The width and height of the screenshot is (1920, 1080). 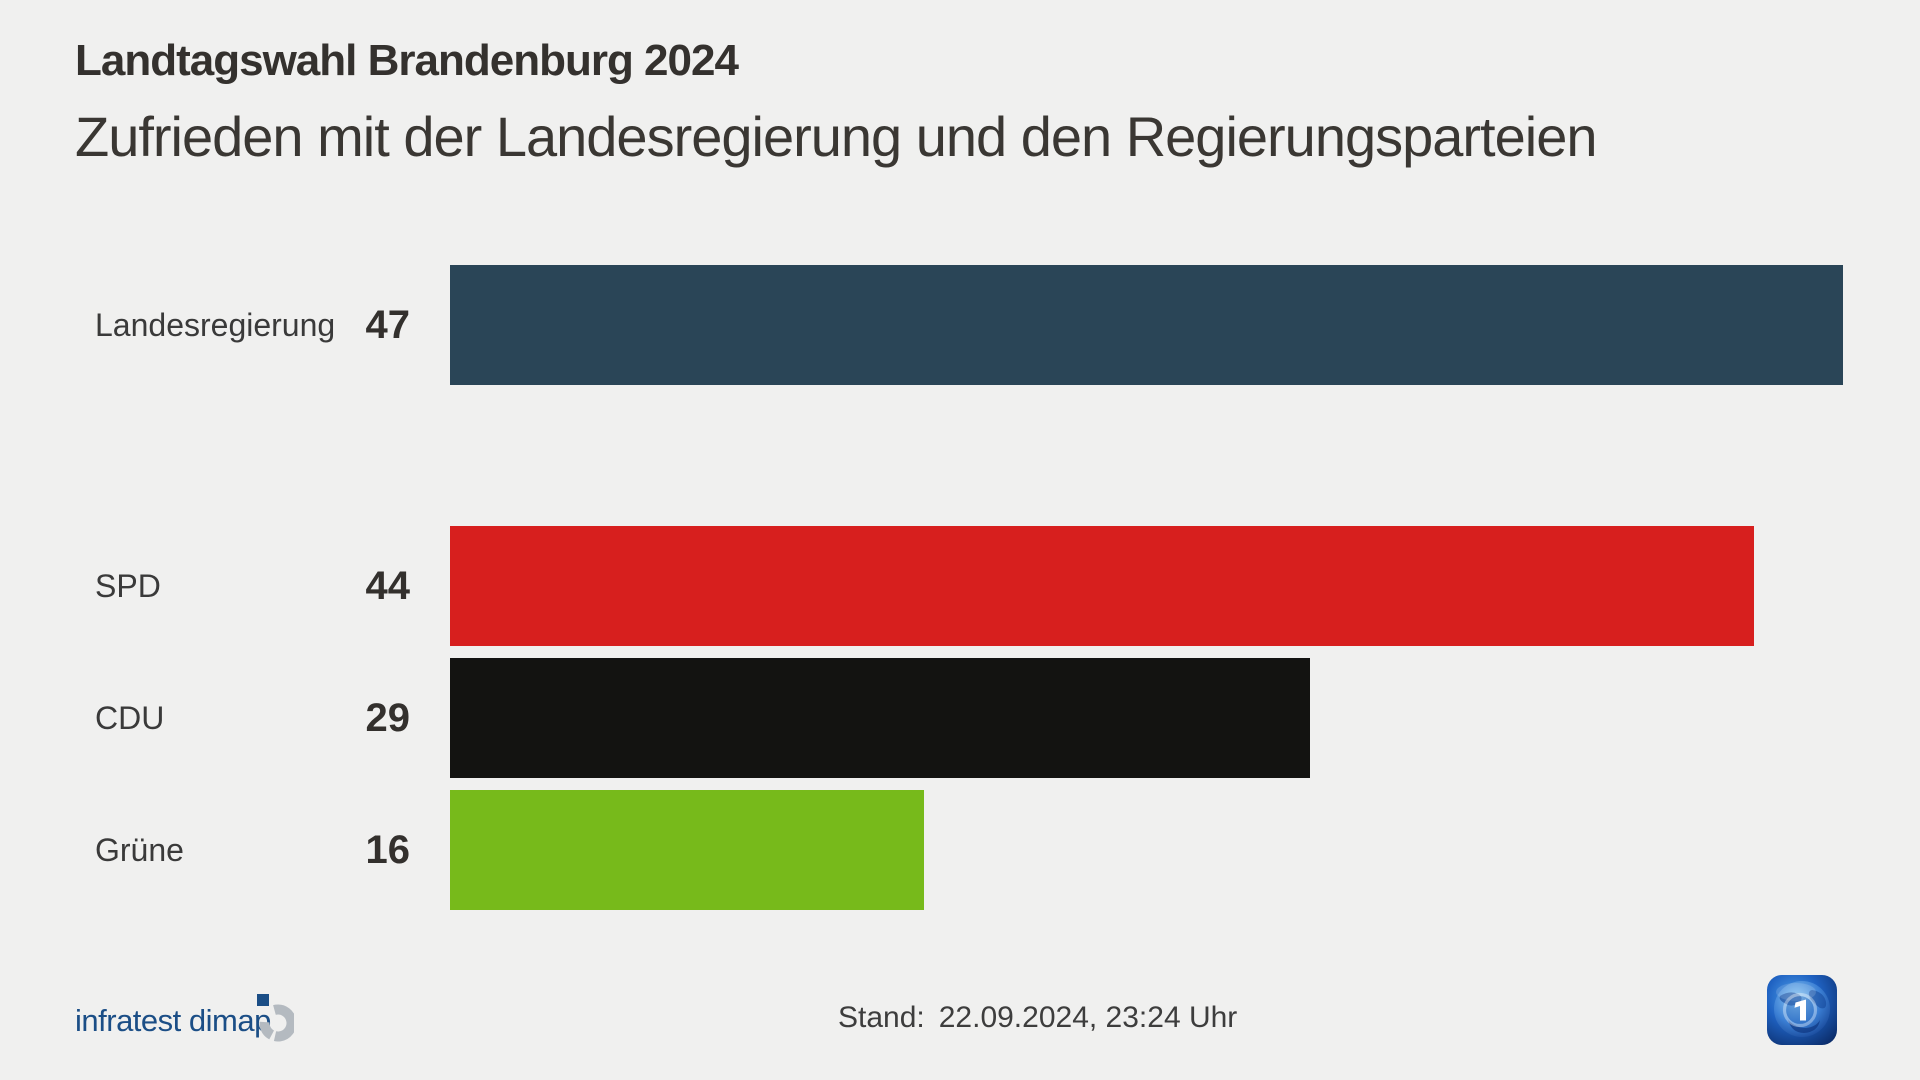 What do you see at coordinates (388, 585) in the screenshot?
I see `bar-value: 44` at bounding box center [388, 585].